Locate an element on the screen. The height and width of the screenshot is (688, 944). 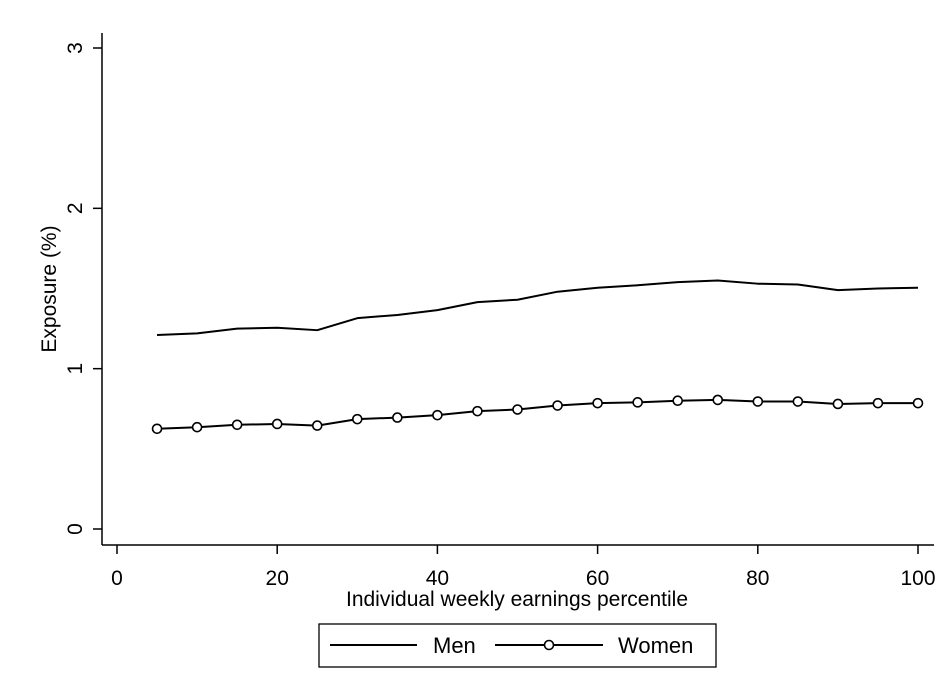
legend-label-women: Women is located at coordinates (655, 645).